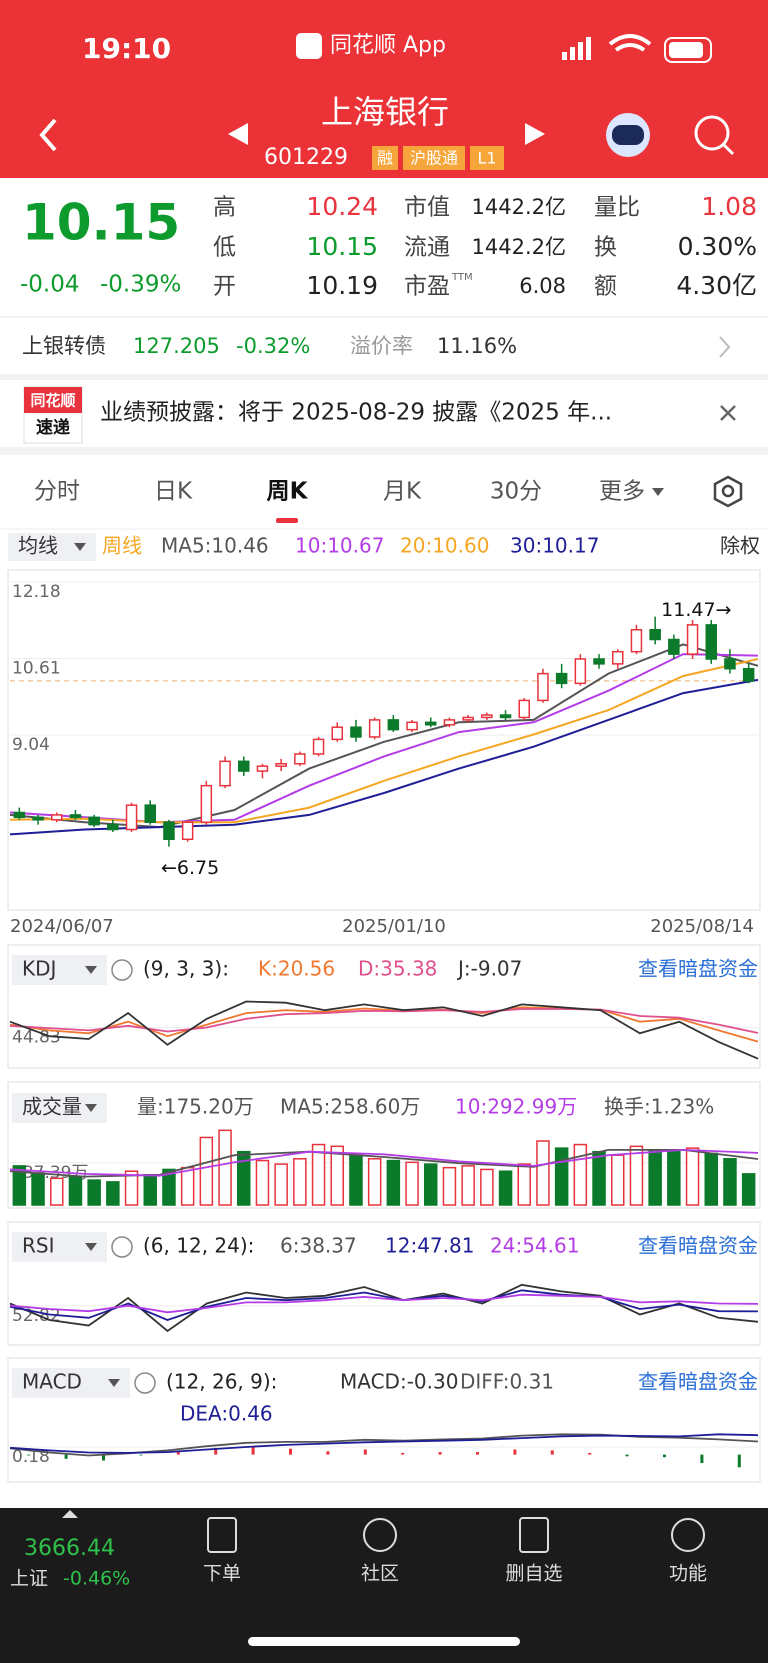 The width and height of the screenshot is (768, 1663). What do you see at coordinates (31, 745) in the screenshot?
I see `y-tick-label: 9.04` at bounding box center [31, 745].